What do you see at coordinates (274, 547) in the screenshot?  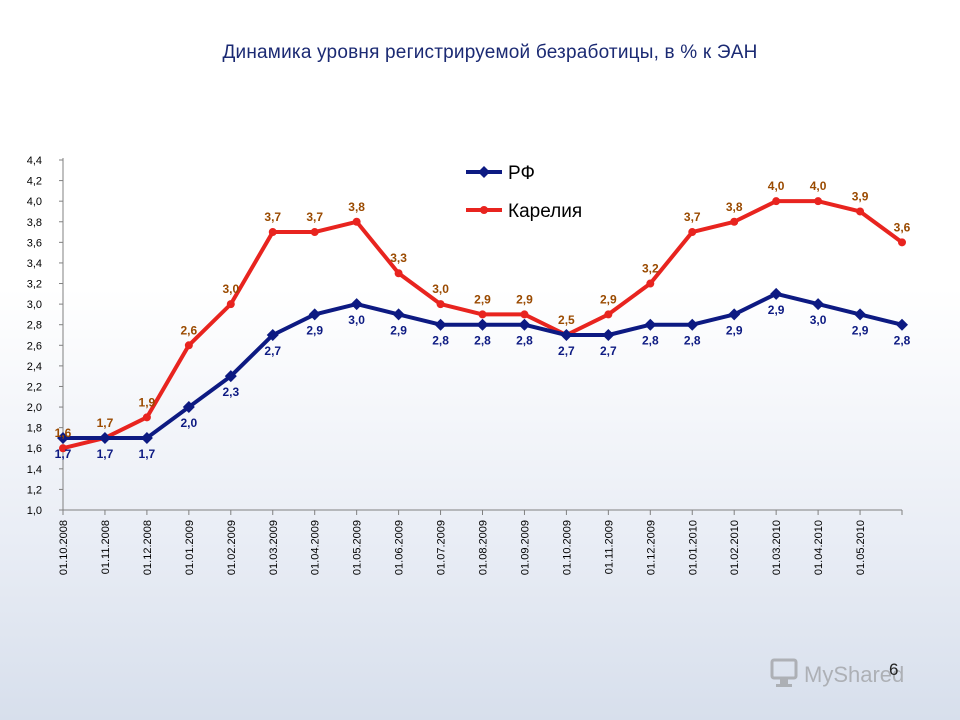 I see `x-tick-label: 01.03.2009` at bounding box center [274, 547].